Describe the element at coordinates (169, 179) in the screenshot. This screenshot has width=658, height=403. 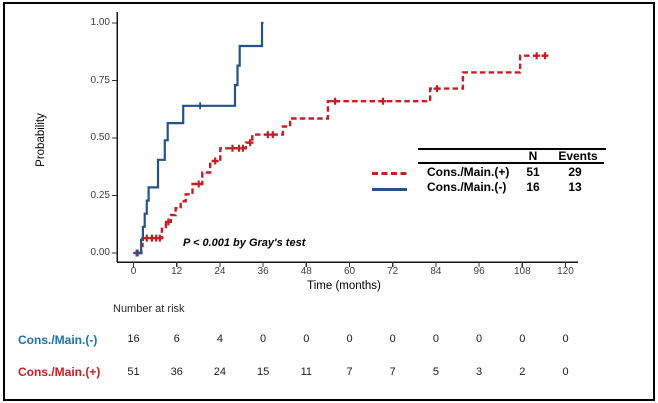
I see `censor-marks-cons-main-neg` at that location.